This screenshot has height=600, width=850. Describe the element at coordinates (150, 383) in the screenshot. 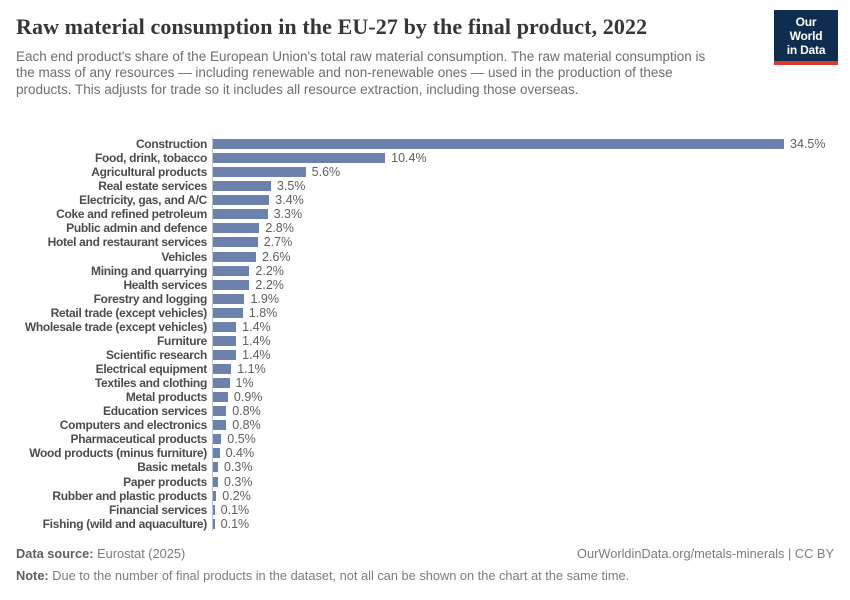

I see `category-label: Textiles and clothing` at that location.